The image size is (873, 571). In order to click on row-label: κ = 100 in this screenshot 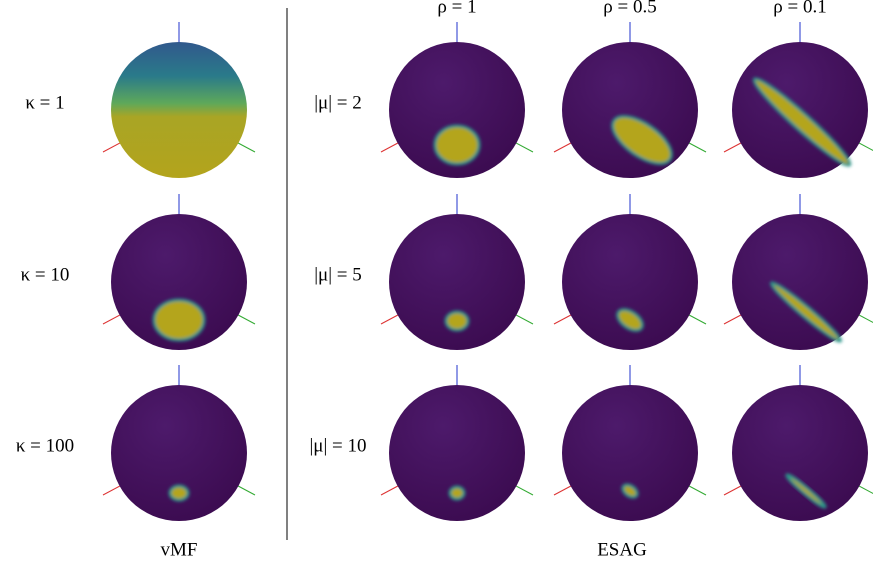, I will do `click(45, 445)`.